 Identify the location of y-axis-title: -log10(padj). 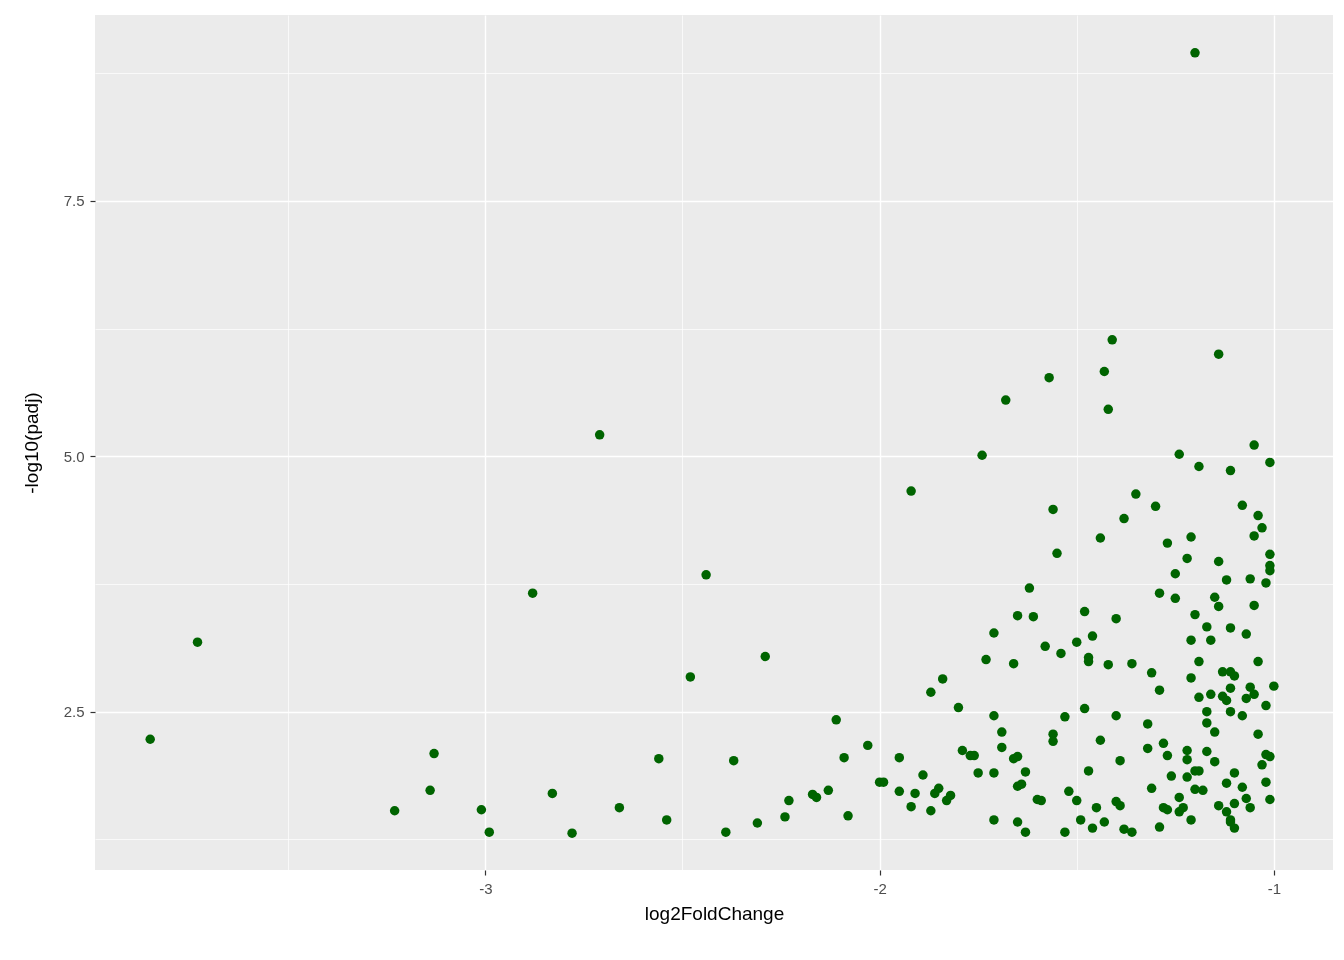
(31, 443).